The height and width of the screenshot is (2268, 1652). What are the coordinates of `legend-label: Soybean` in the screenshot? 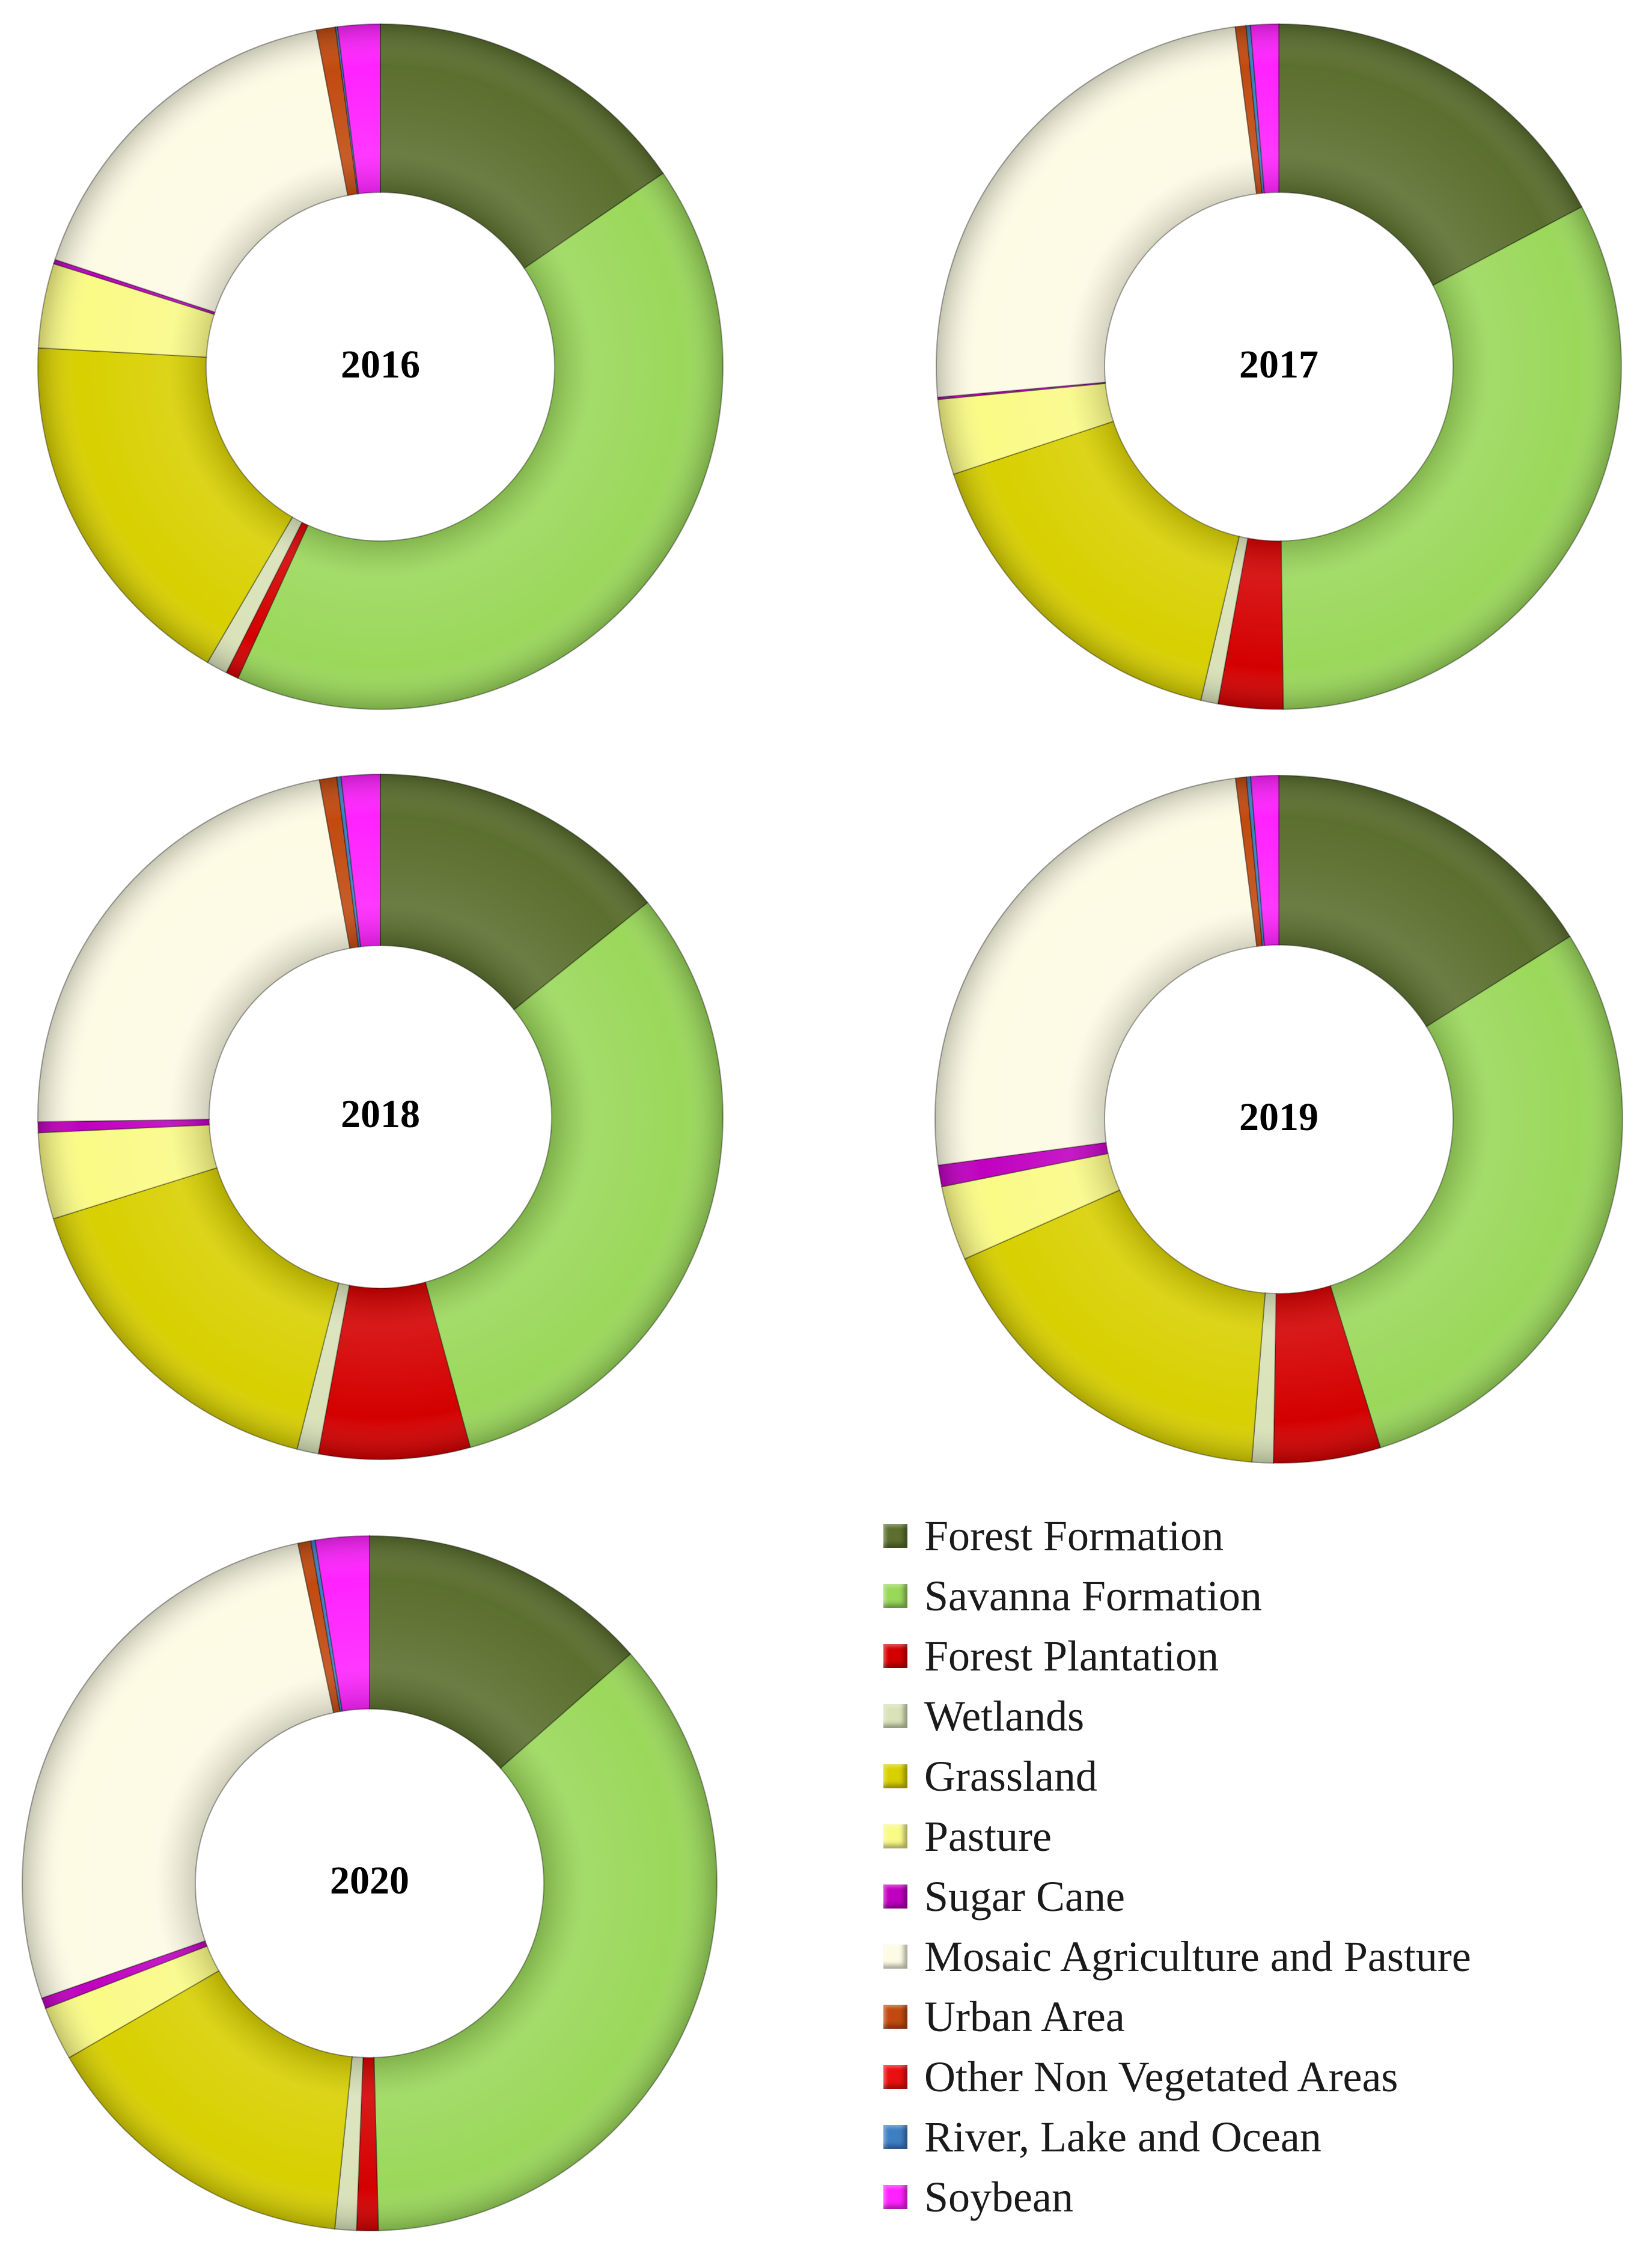 It's located at (999, 2196).